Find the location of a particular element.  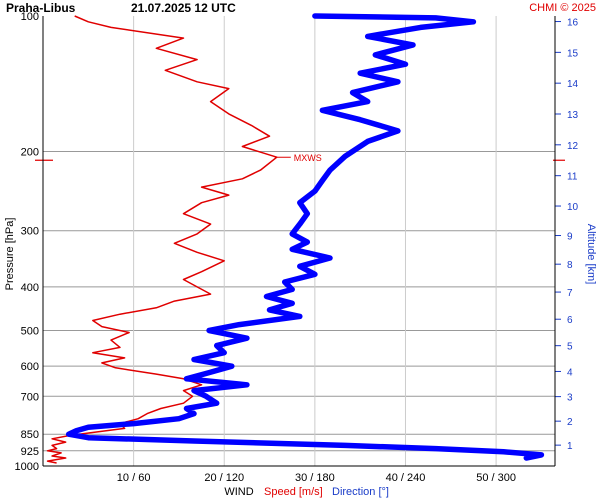

altitude-tick-label: 13 is located at coordinates (573, 115).